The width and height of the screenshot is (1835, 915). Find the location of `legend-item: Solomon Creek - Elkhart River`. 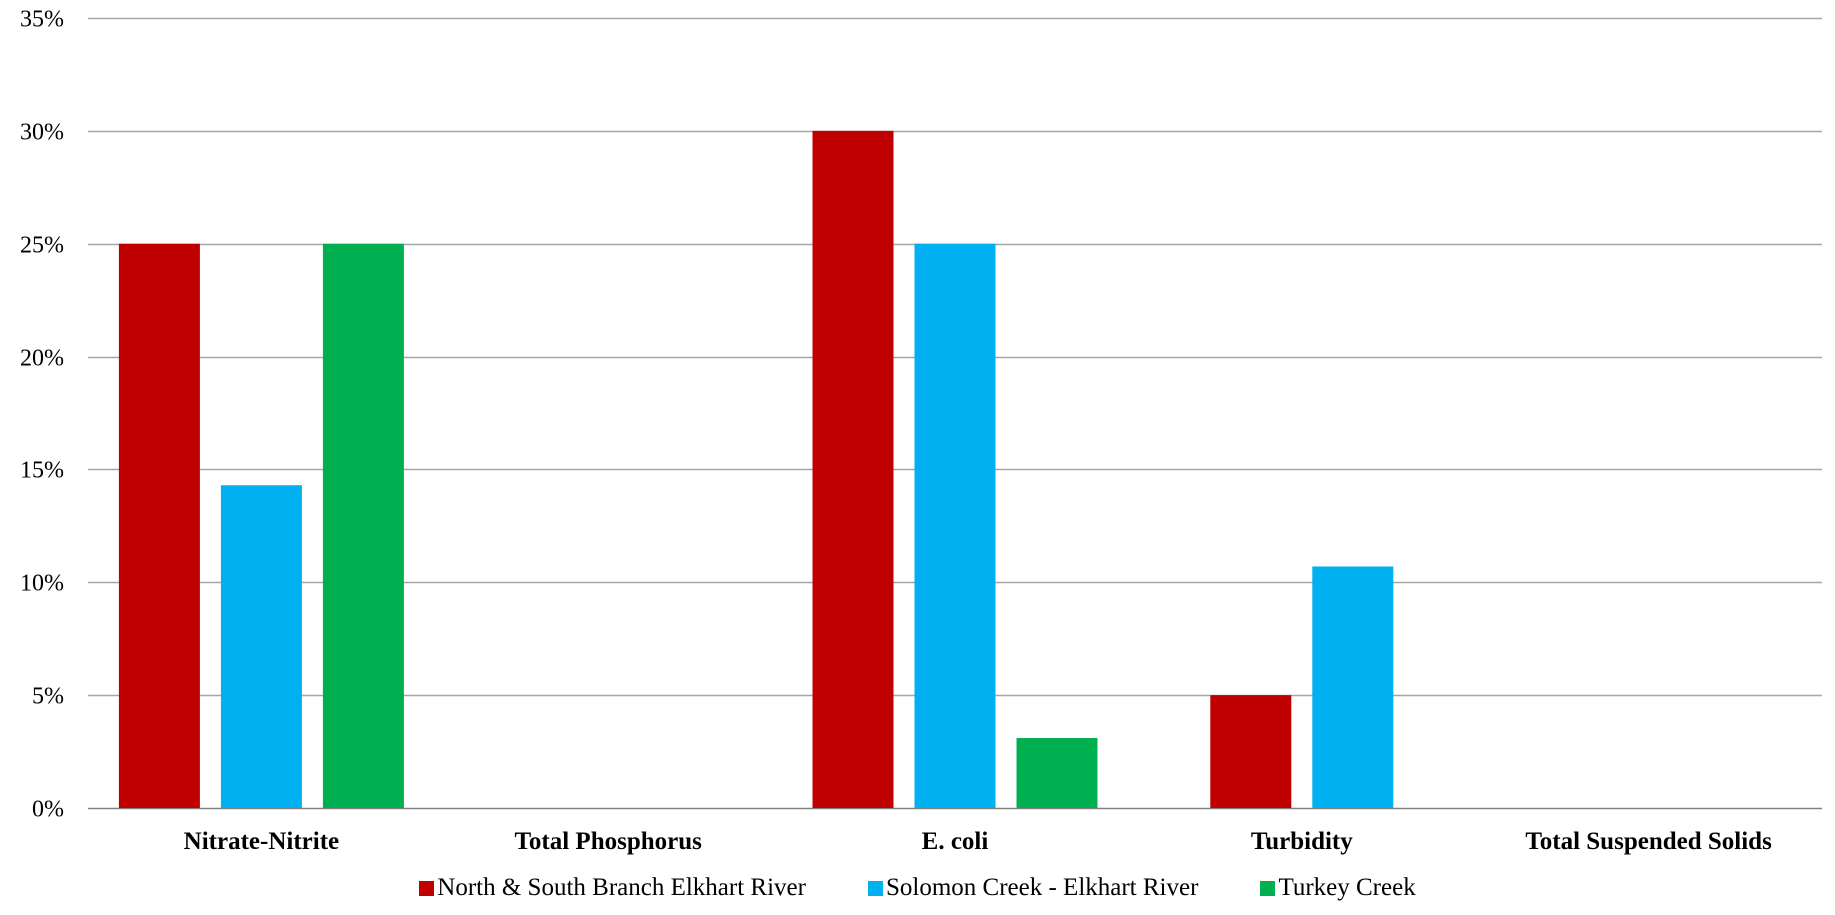

legend-item: Solomon Creek - Elkhart River is located at coordinates (1033, 888).